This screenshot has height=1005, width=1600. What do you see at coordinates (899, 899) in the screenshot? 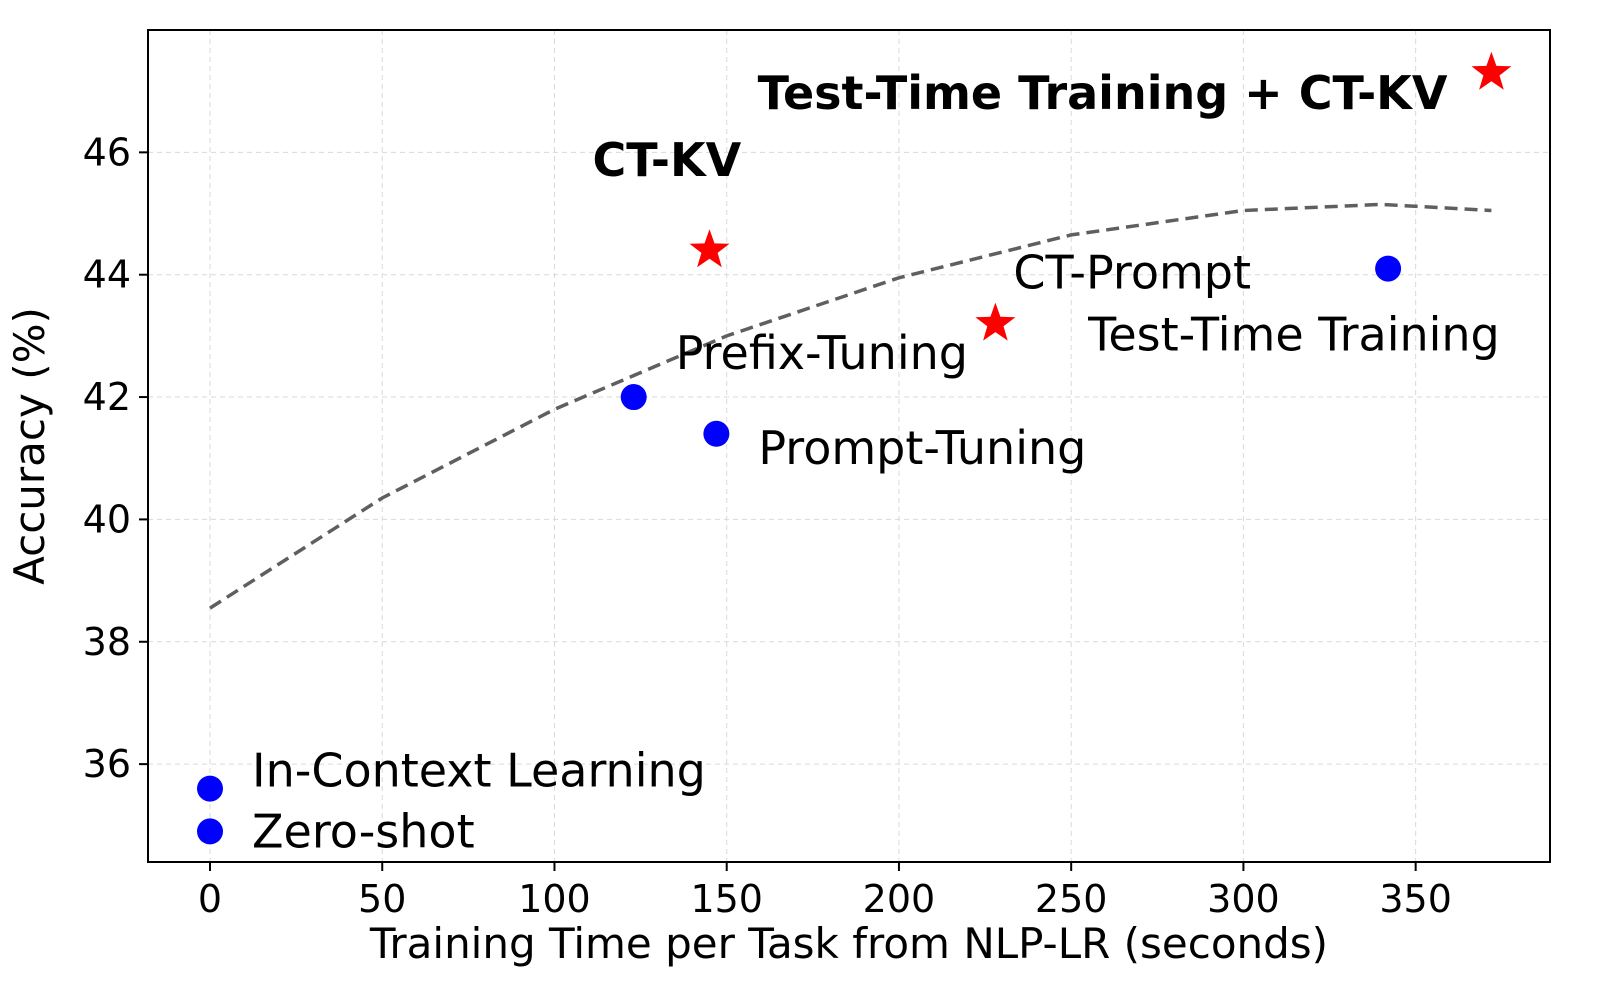
I see `x-tick-label: 200` at bounding box center [899, 899].